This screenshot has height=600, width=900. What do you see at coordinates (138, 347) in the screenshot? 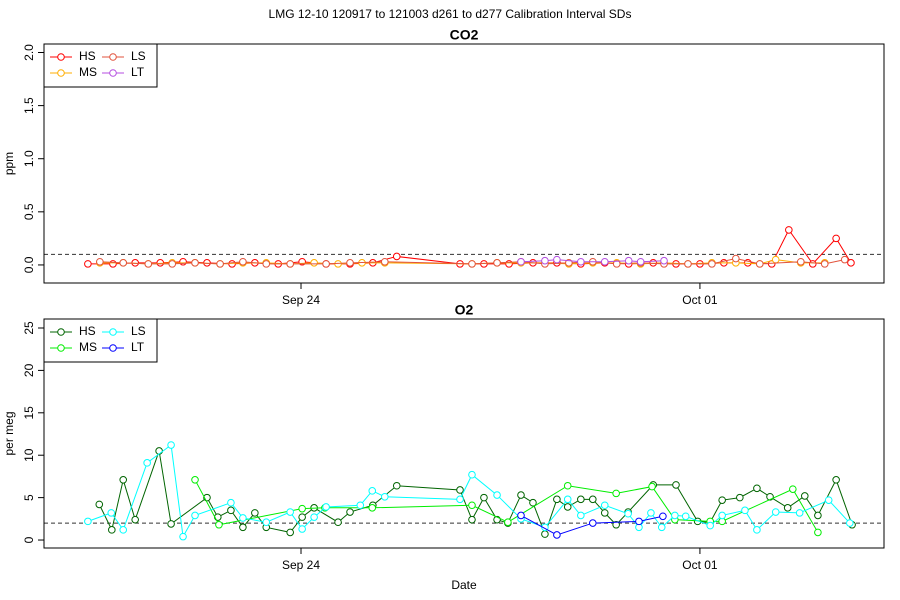
I see `legend-label: LT` at bounding box center [138, 347].